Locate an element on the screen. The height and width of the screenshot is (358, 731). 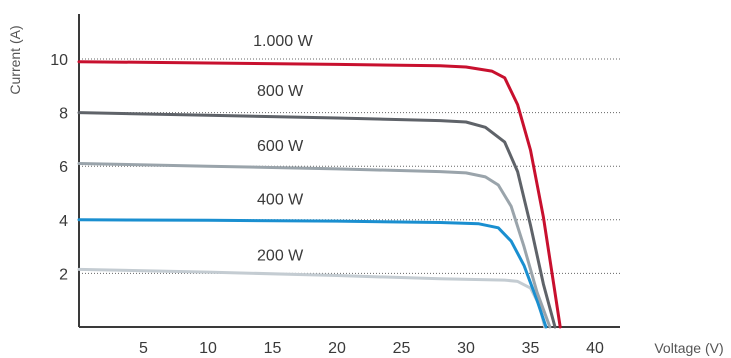
x-tick-label: 5 is located at coordinates (143, 348).